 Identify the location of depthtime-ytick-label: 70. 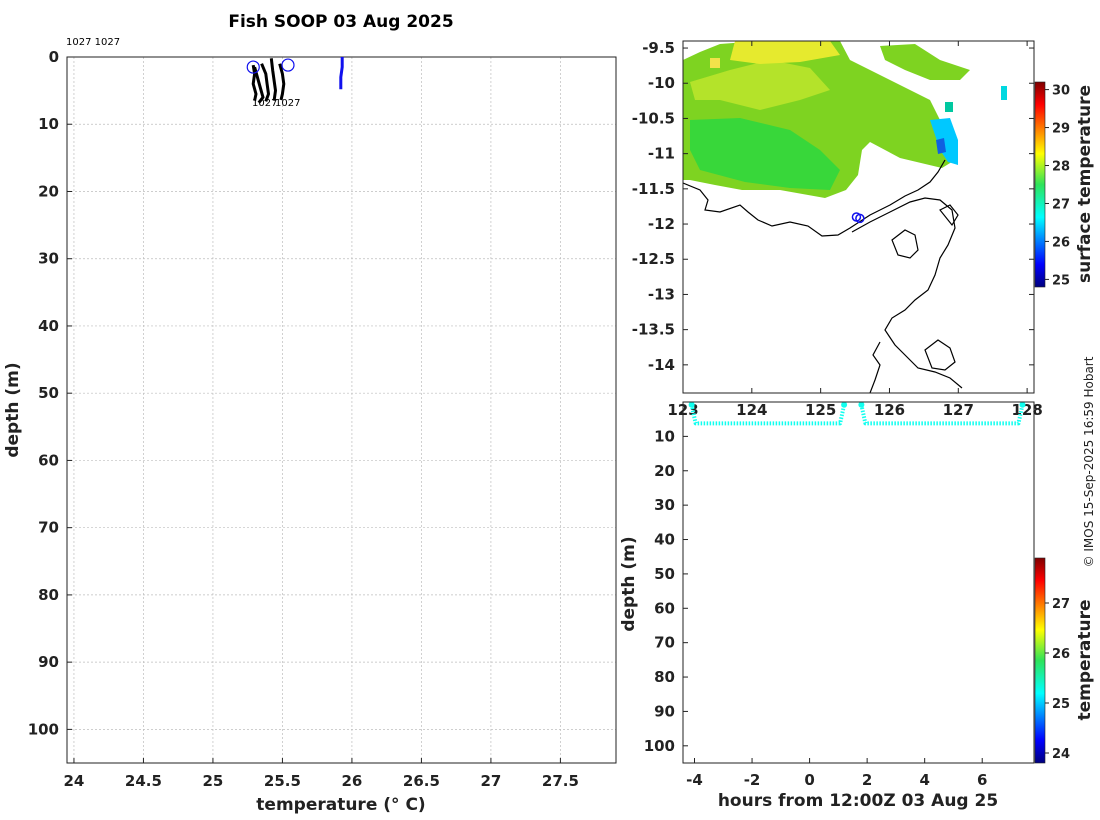
(664, 643).